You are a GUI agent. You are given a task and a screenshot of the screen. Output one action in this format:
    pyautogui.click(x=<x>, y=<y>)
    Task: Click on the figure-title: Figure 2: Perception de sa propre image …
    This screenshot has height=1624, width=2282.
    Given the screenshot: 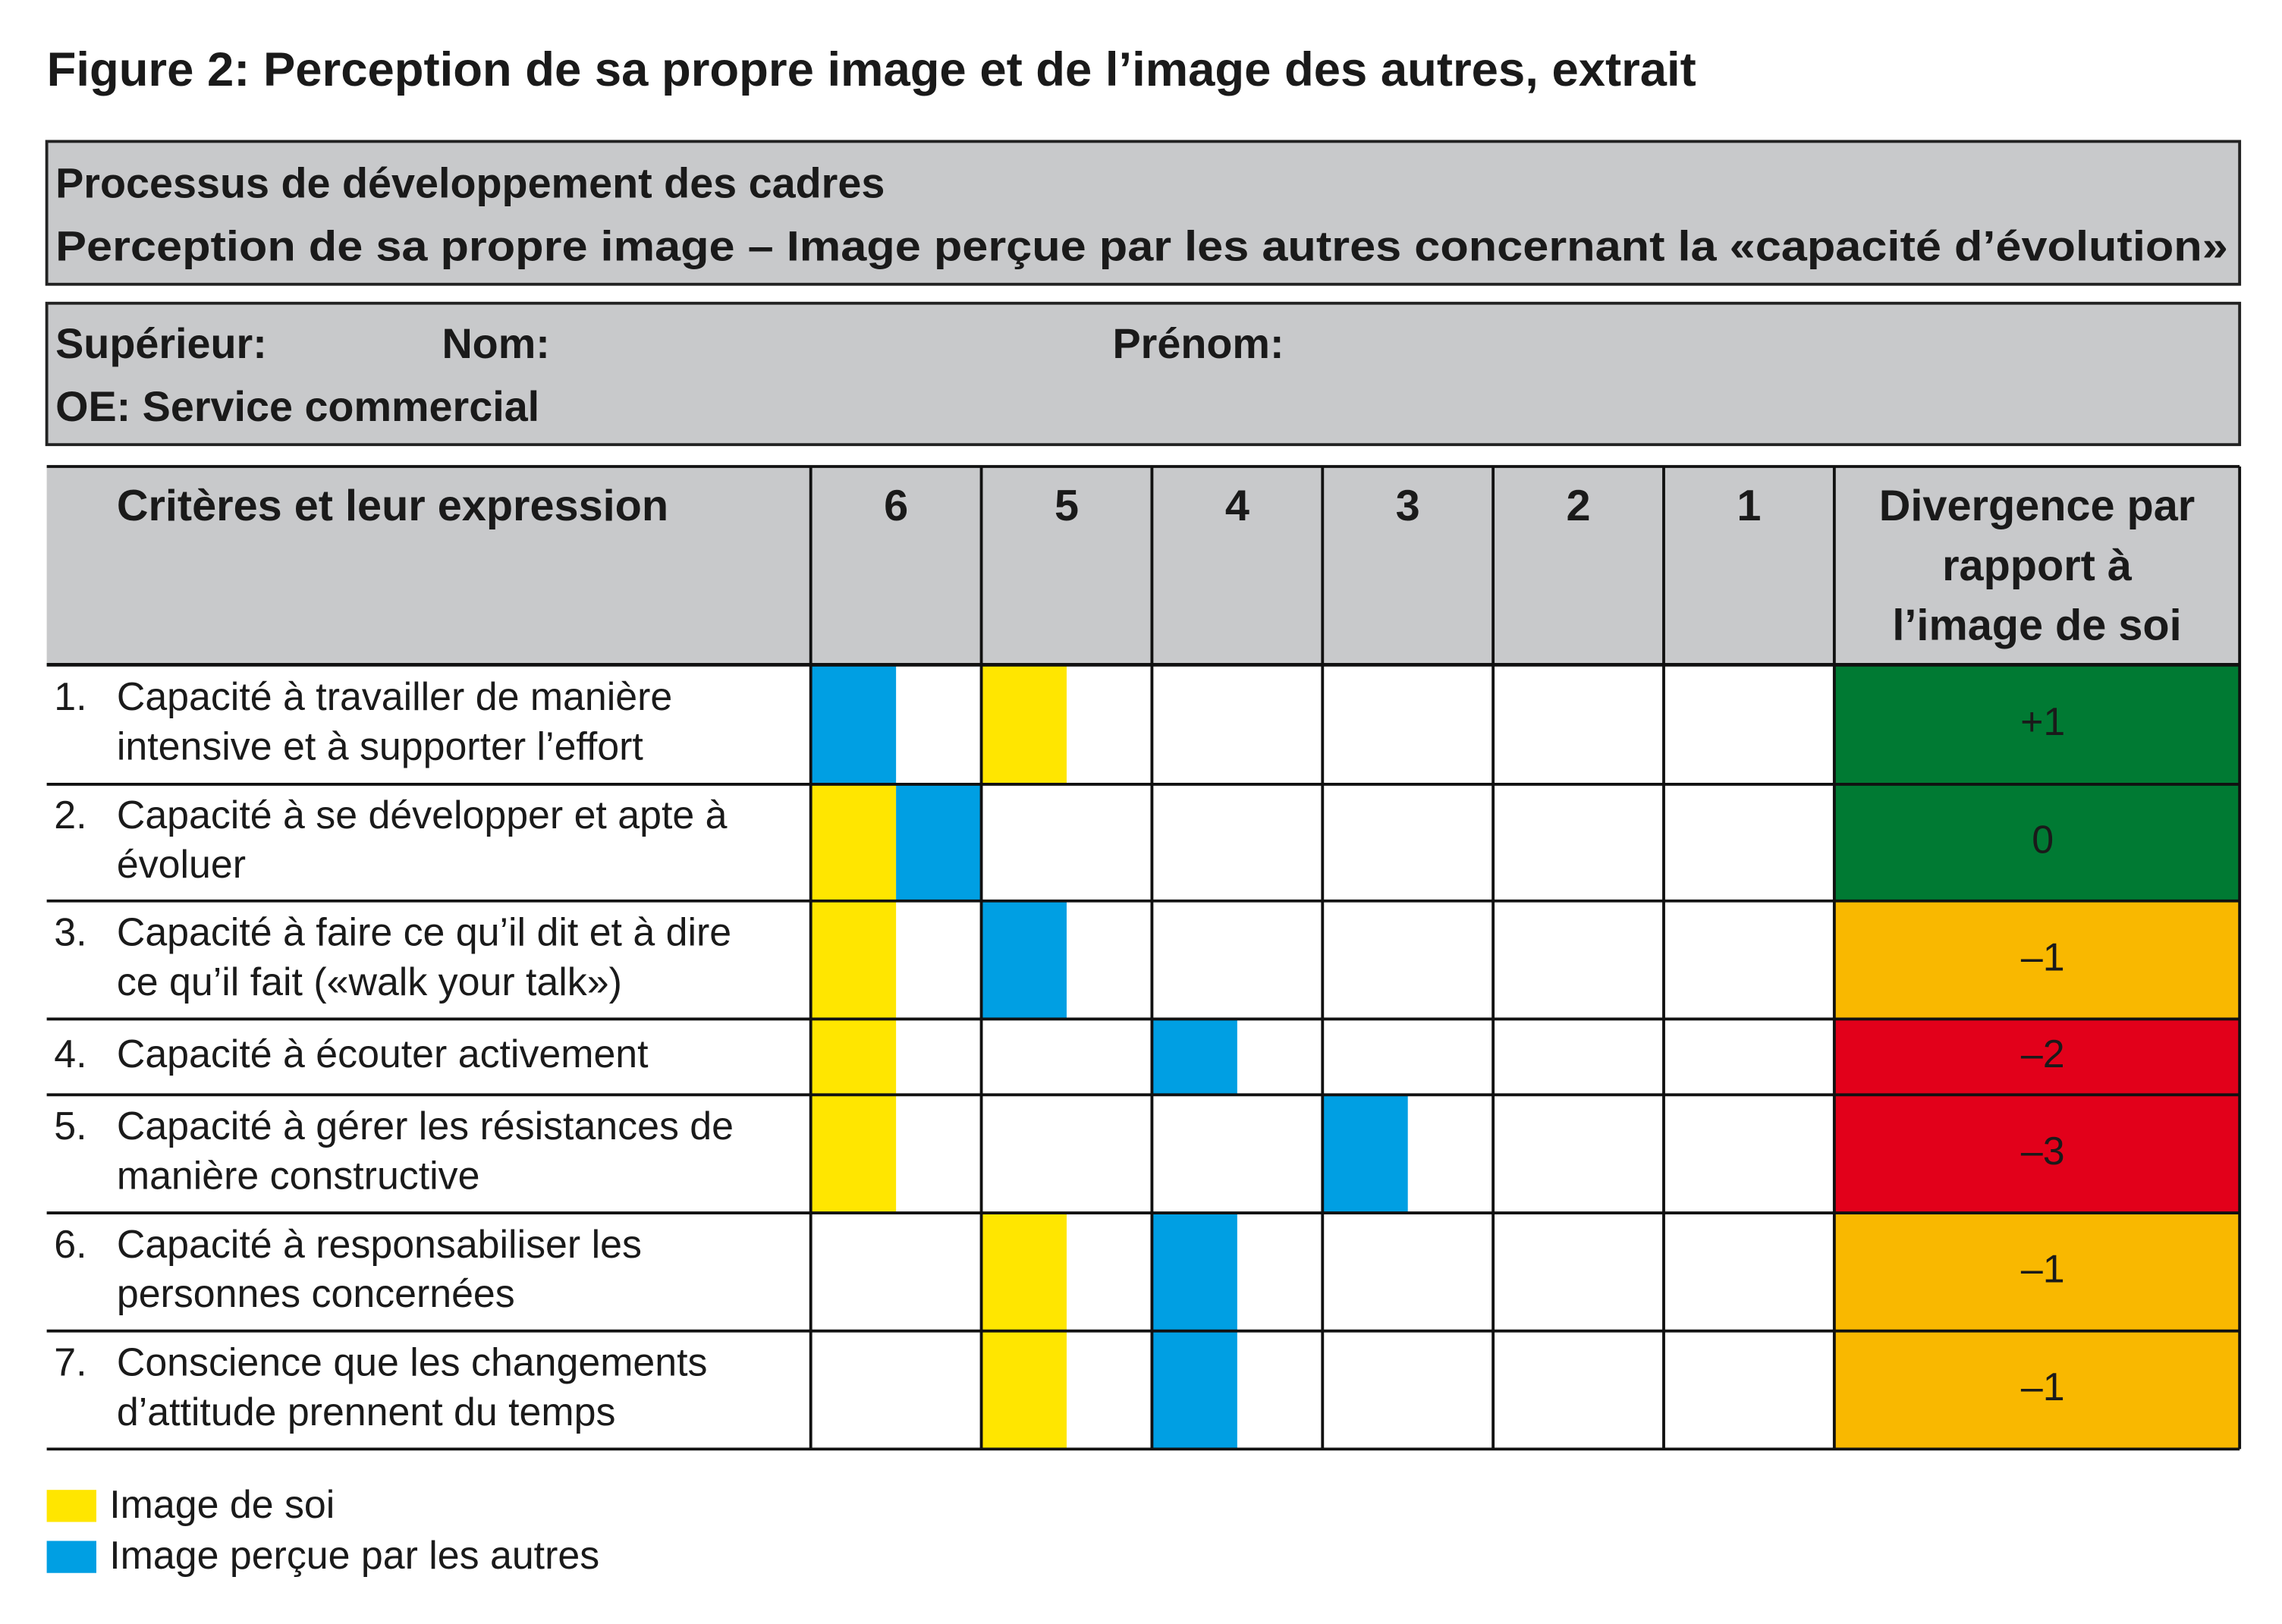 What is the action you would take?
    pyautogui.click(x=871, y=69)
    